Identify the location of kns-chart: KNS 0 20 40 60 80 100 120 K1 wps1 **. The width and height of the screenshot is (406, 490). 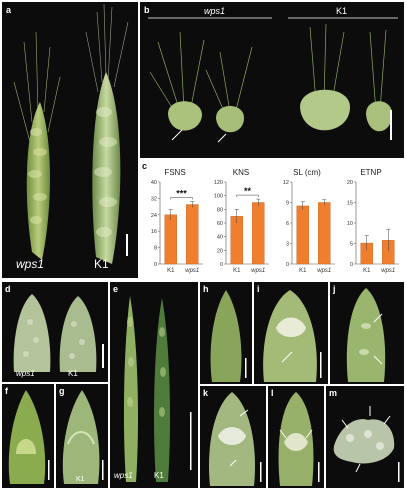
(241, 222).